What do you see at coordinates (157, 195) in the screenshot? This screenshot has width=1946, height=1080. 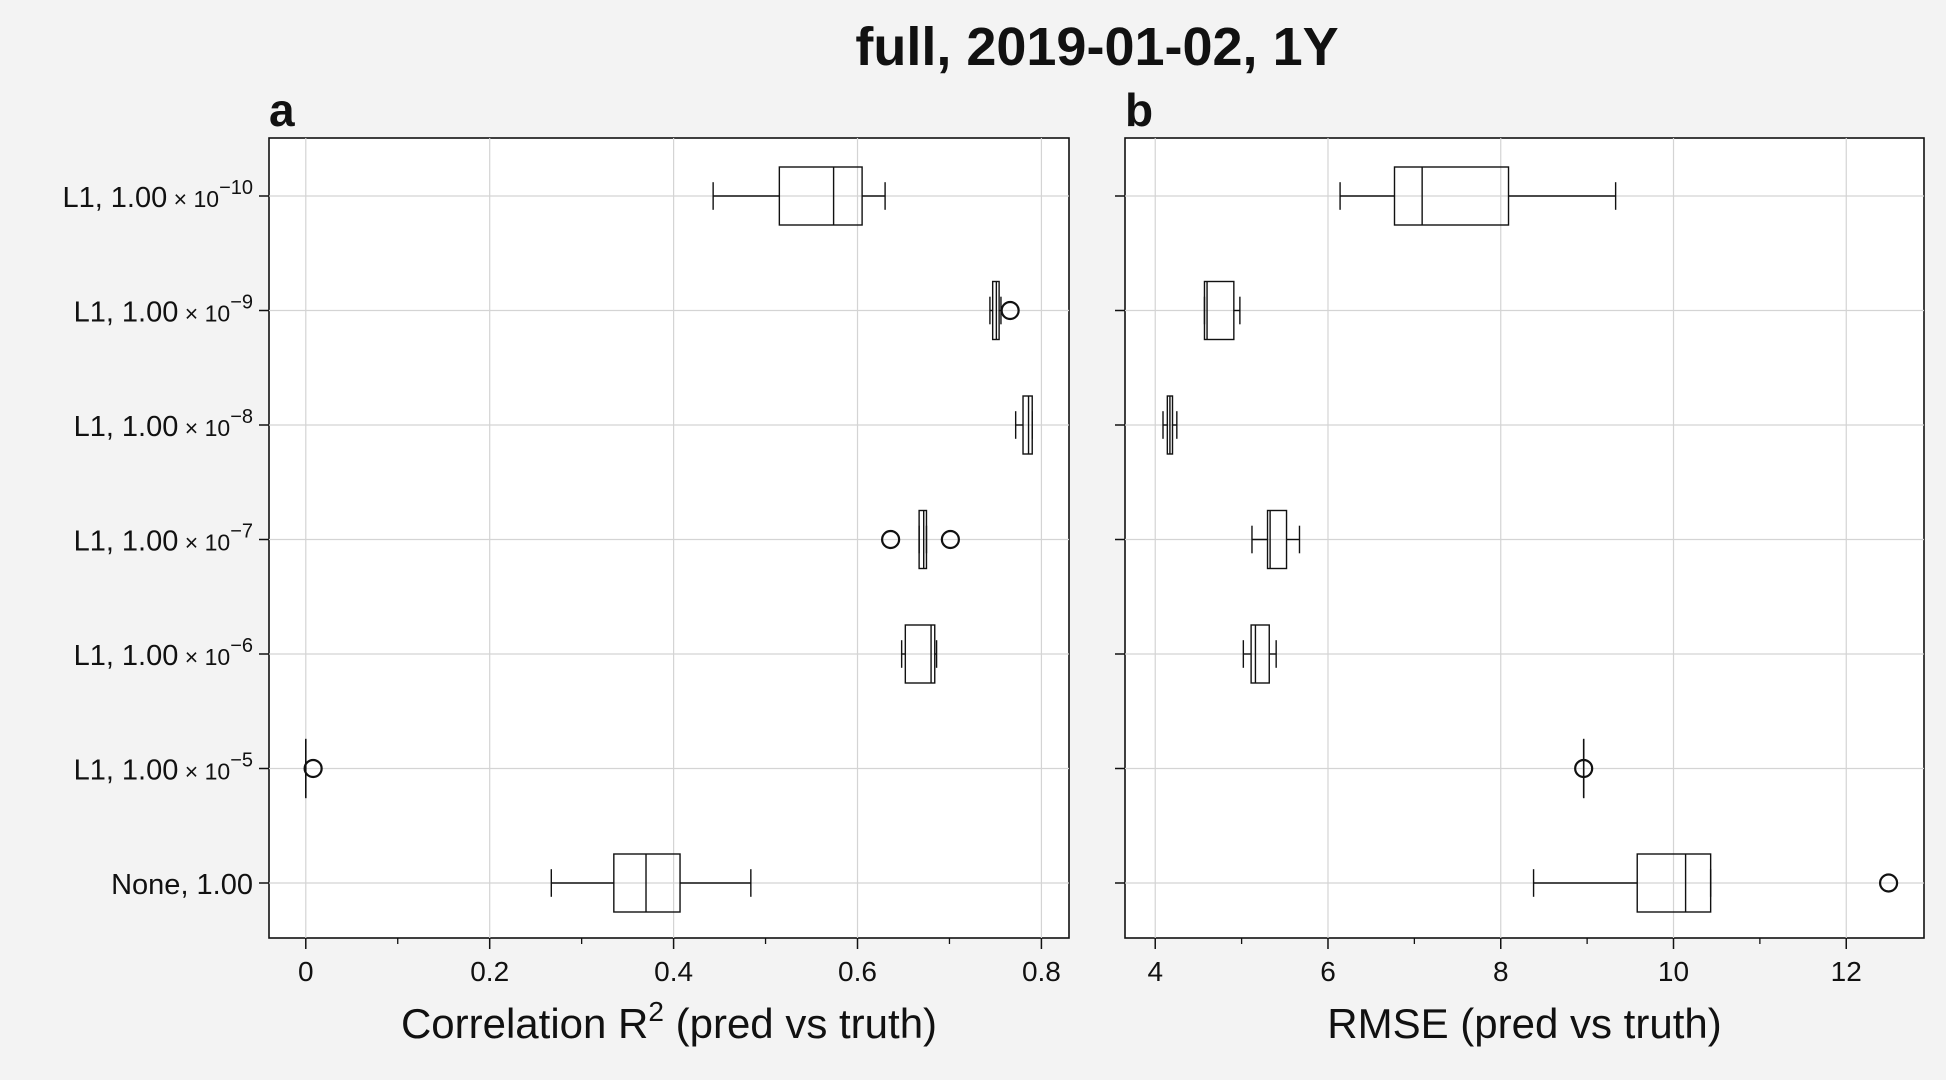 I see `y-tick-label: L1, 1.00 × 10−10` at bounding box center [157, 195].